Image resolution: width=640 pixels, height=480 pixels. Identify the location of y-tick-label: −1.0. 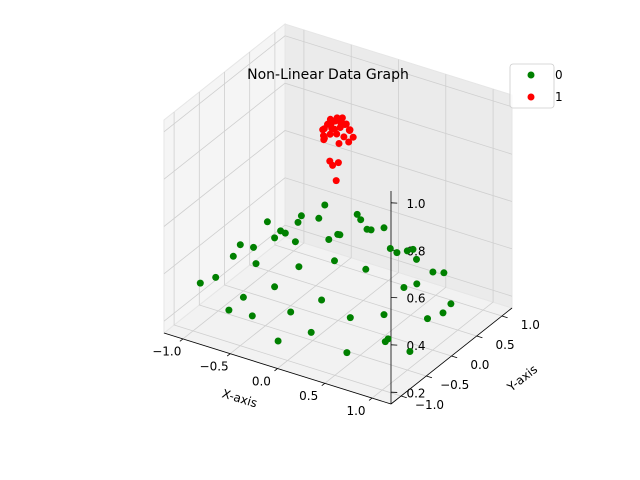
(429, 405).